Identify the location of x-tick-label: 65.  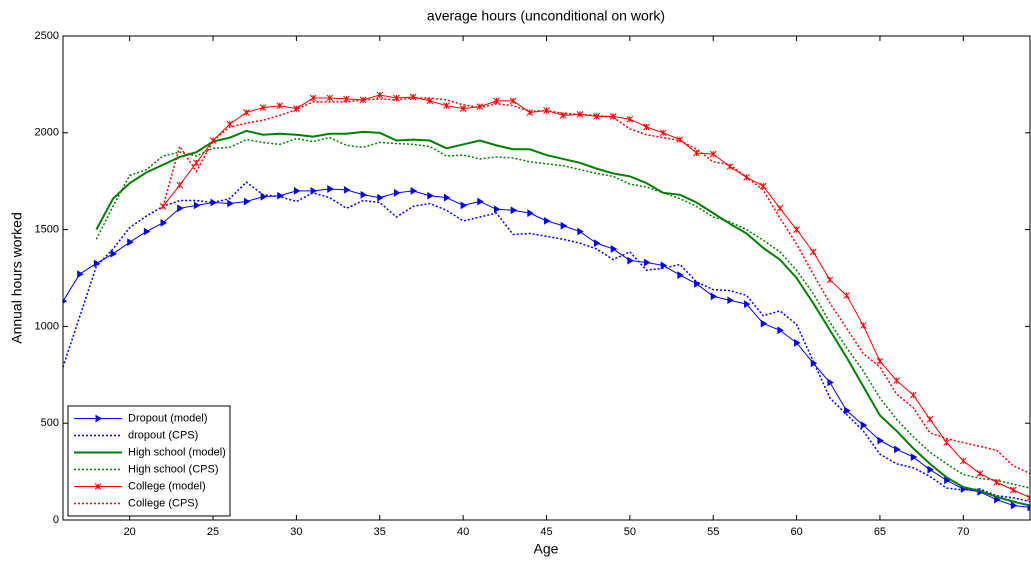
(880, 532).